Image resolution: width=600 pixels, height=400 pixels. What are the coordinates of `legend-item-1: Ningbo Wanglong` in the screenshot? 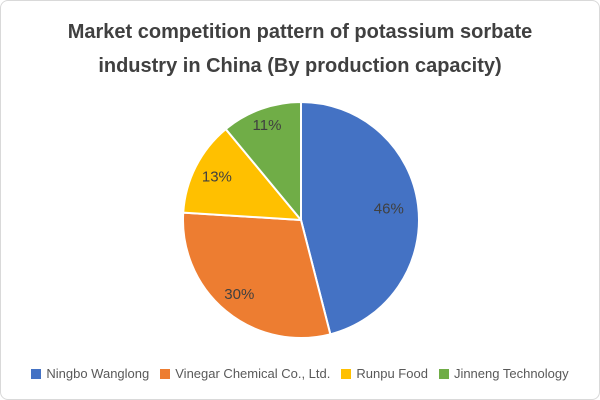 It's located at (90, 373).